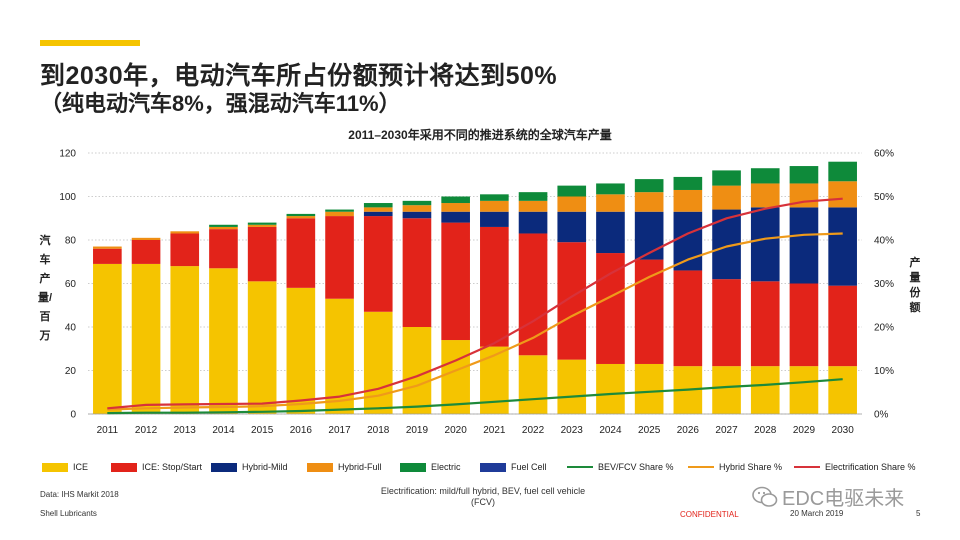  Describe the element at coordinates (45, 288) in the screenshot. I see `y-axis-label-left: 汽车产量/百万` at that location.